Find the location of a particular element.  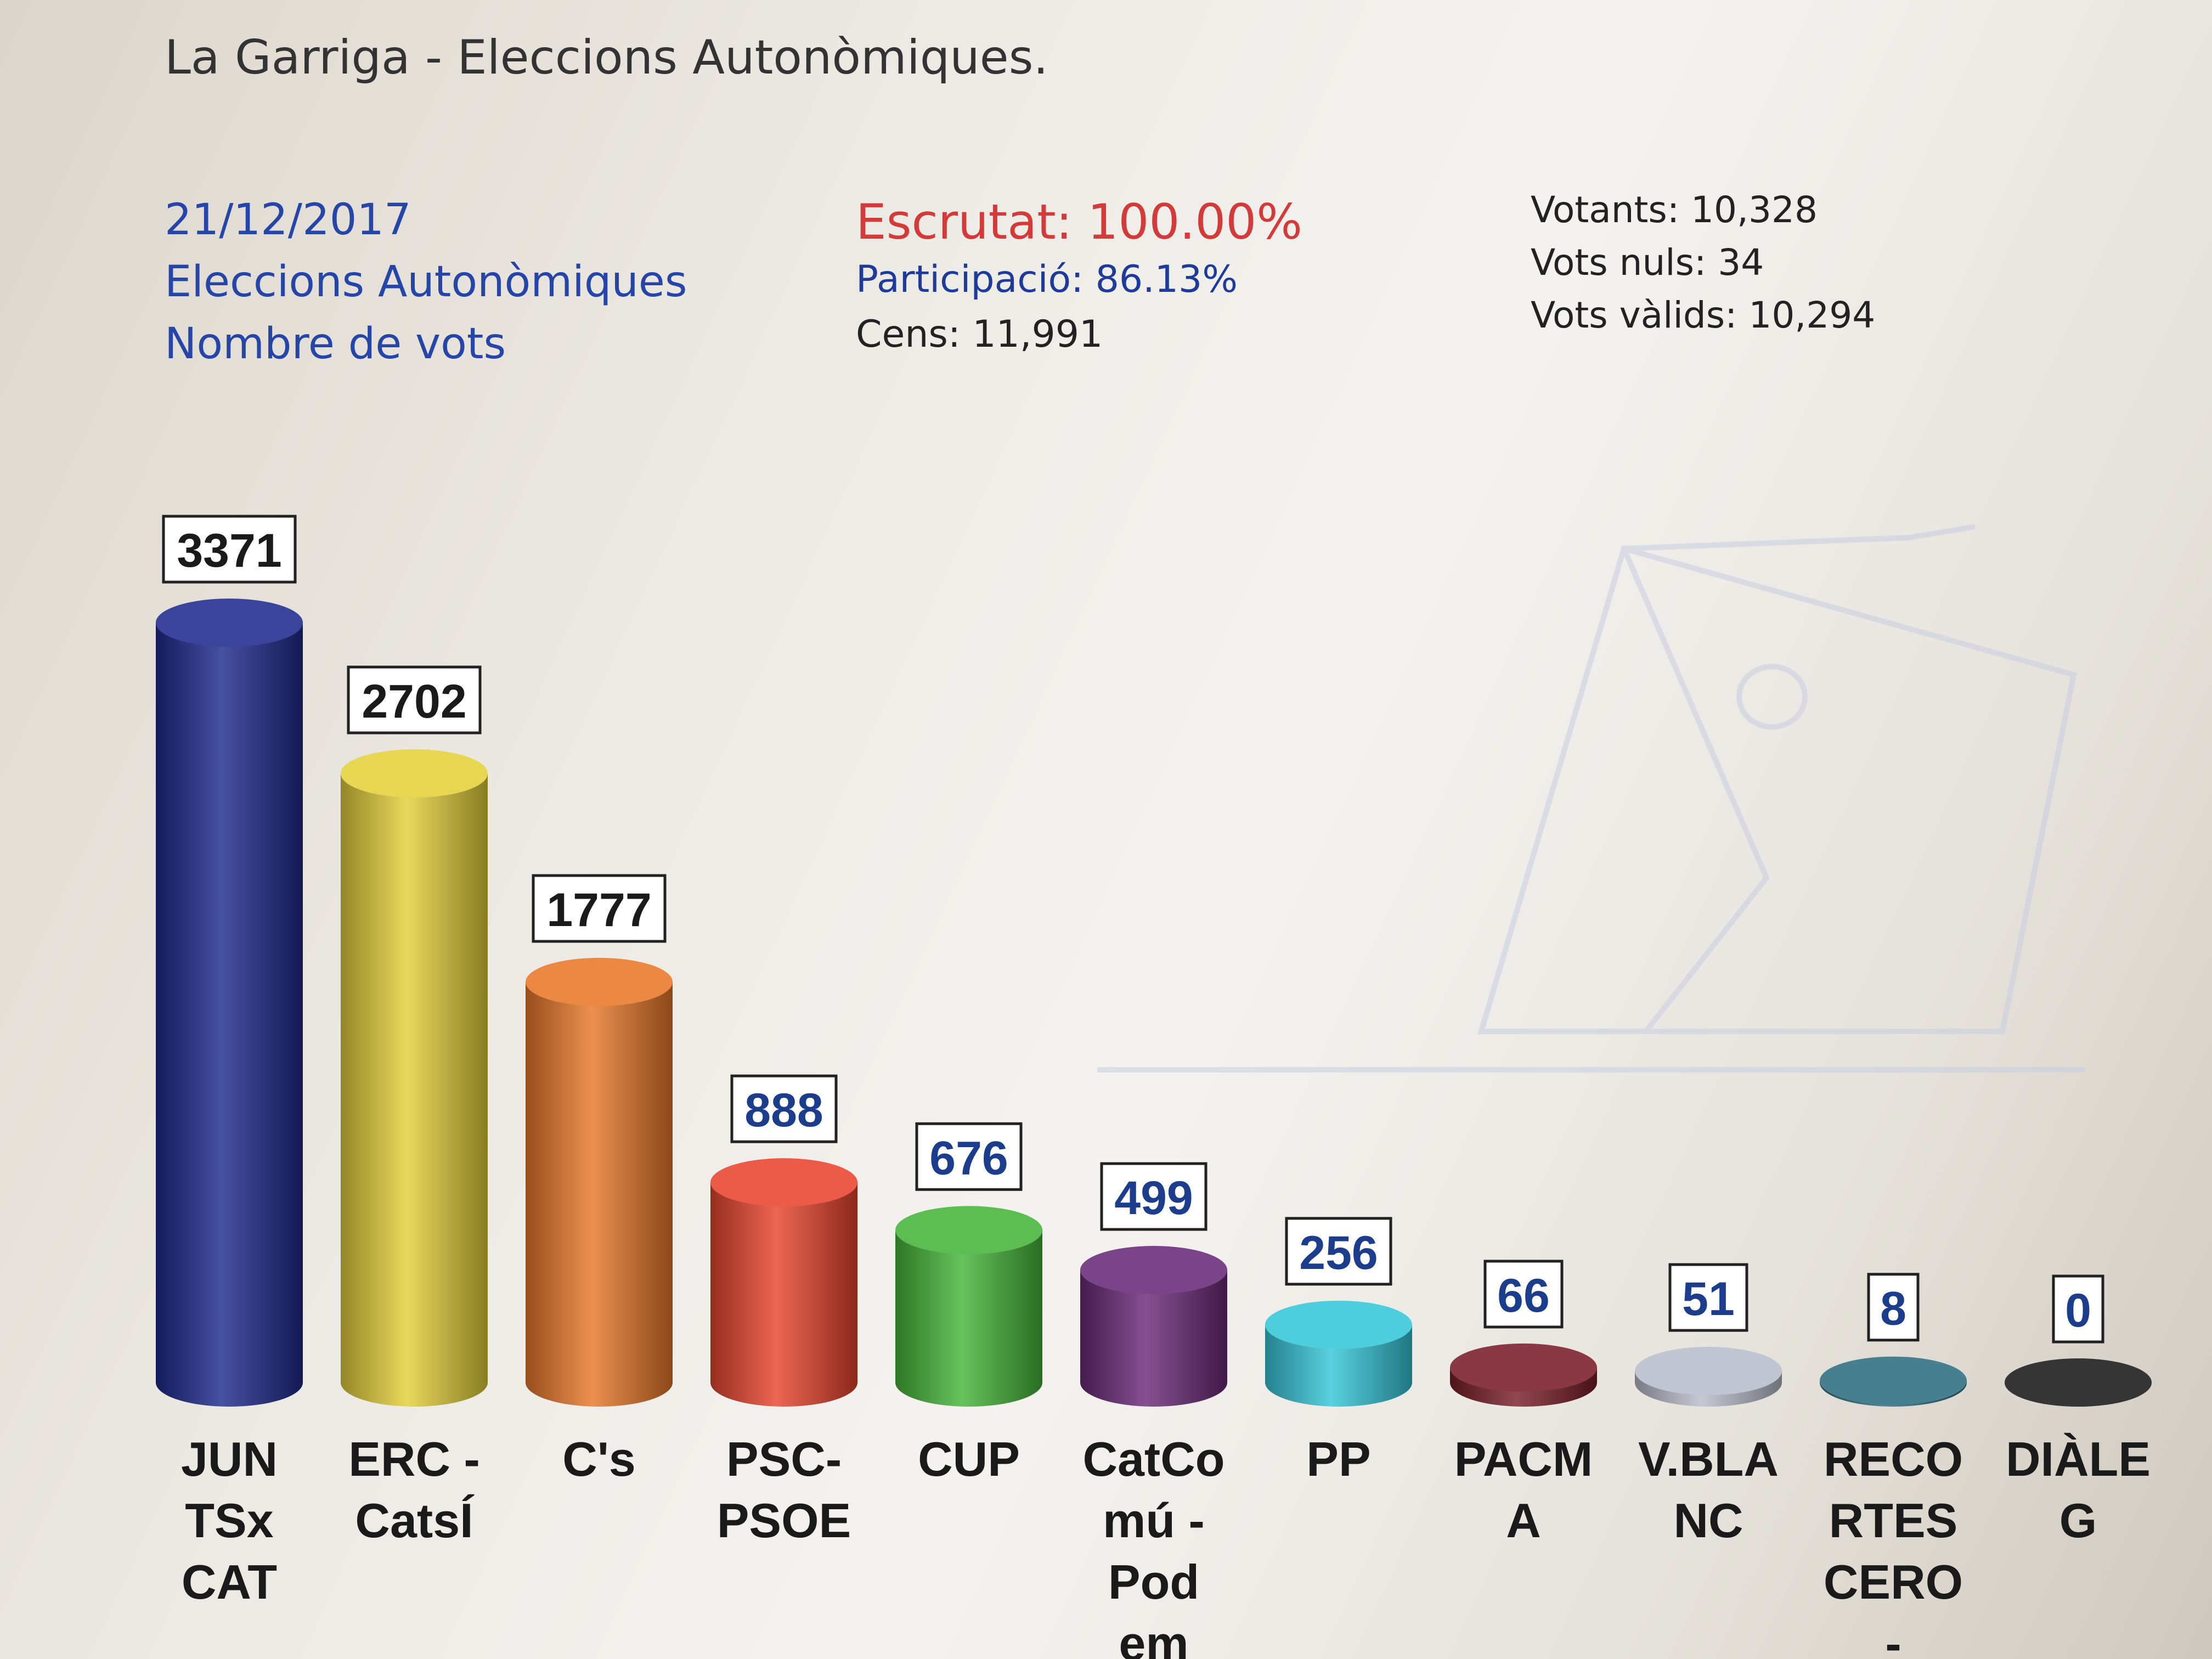

category-label: PACM A is located at coordinates (1524, 1490).